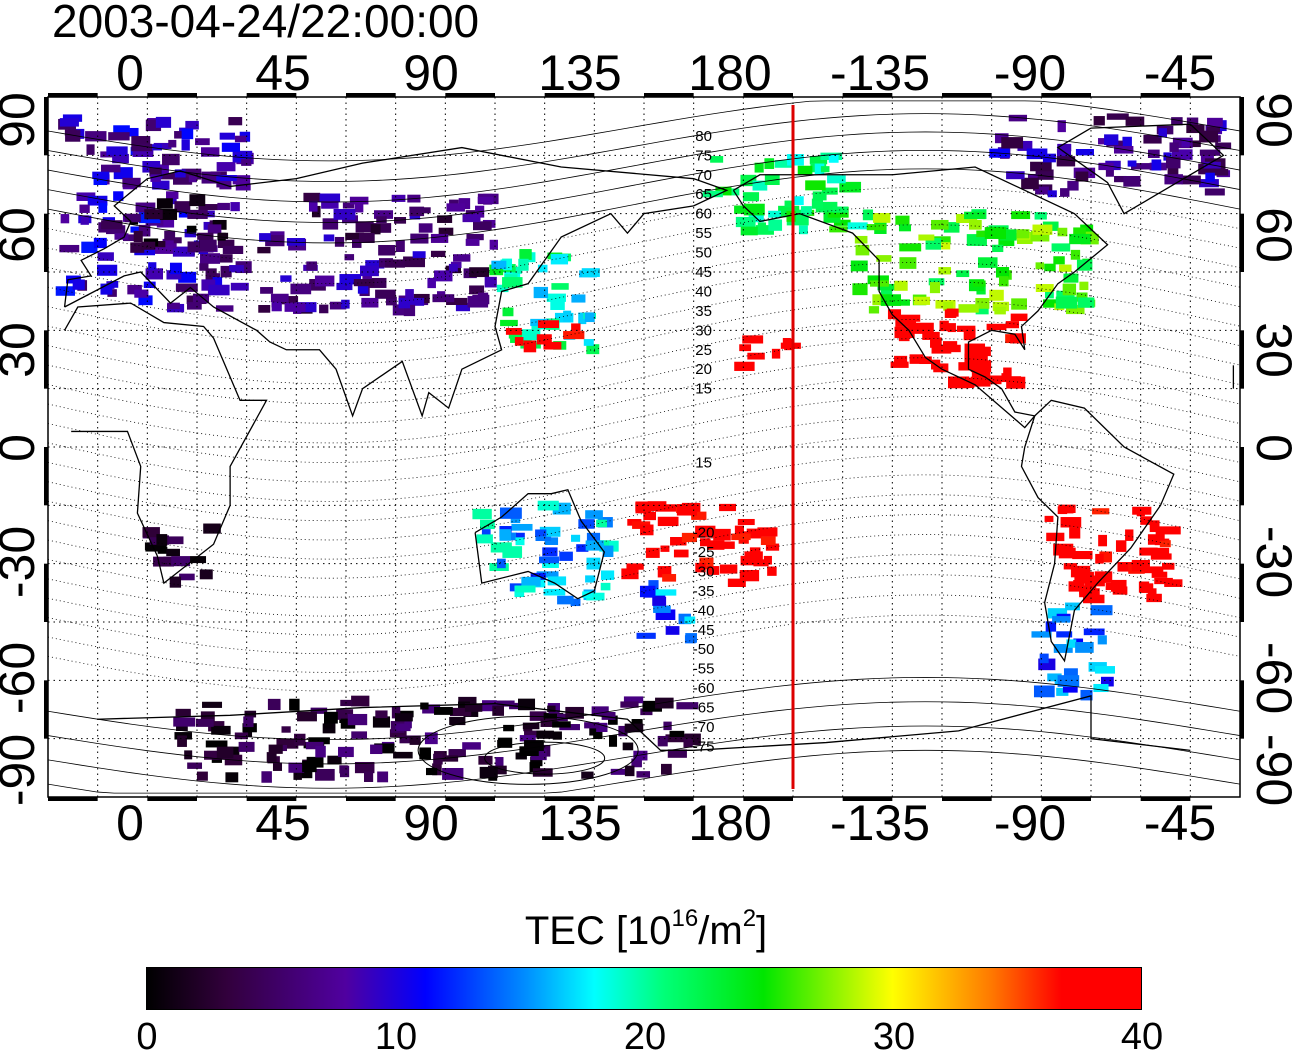 This screenshot has height=1059, width=1292. Describe the element at coordinates (1180, 823) in the screenshot. I see `lon-bottom-label: -45` at that location.